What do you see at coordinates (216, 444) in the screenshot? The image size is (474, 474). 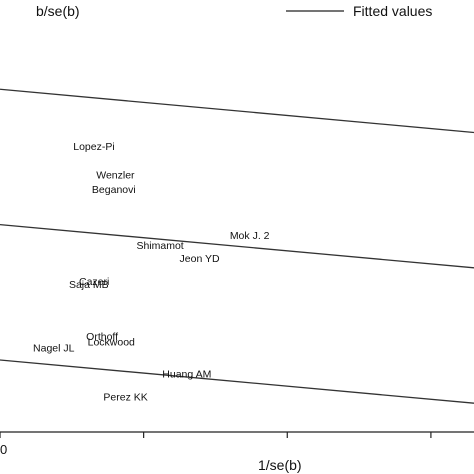 I see `x-axis-ticks: 0` at bounding box center [216, 444].